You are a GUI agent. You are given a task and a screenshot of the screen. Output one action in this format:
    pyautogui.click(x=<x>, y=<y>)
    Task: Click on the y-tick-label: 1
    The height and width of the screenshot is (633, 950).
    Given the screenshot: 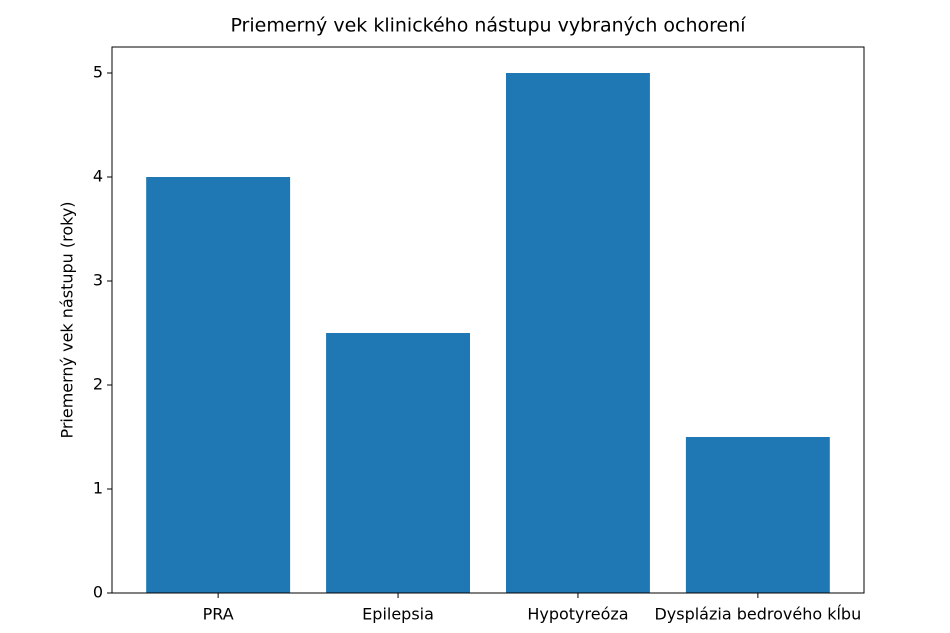 What is the action you would take?
    pyautogui.click(x=98, y=488)
    